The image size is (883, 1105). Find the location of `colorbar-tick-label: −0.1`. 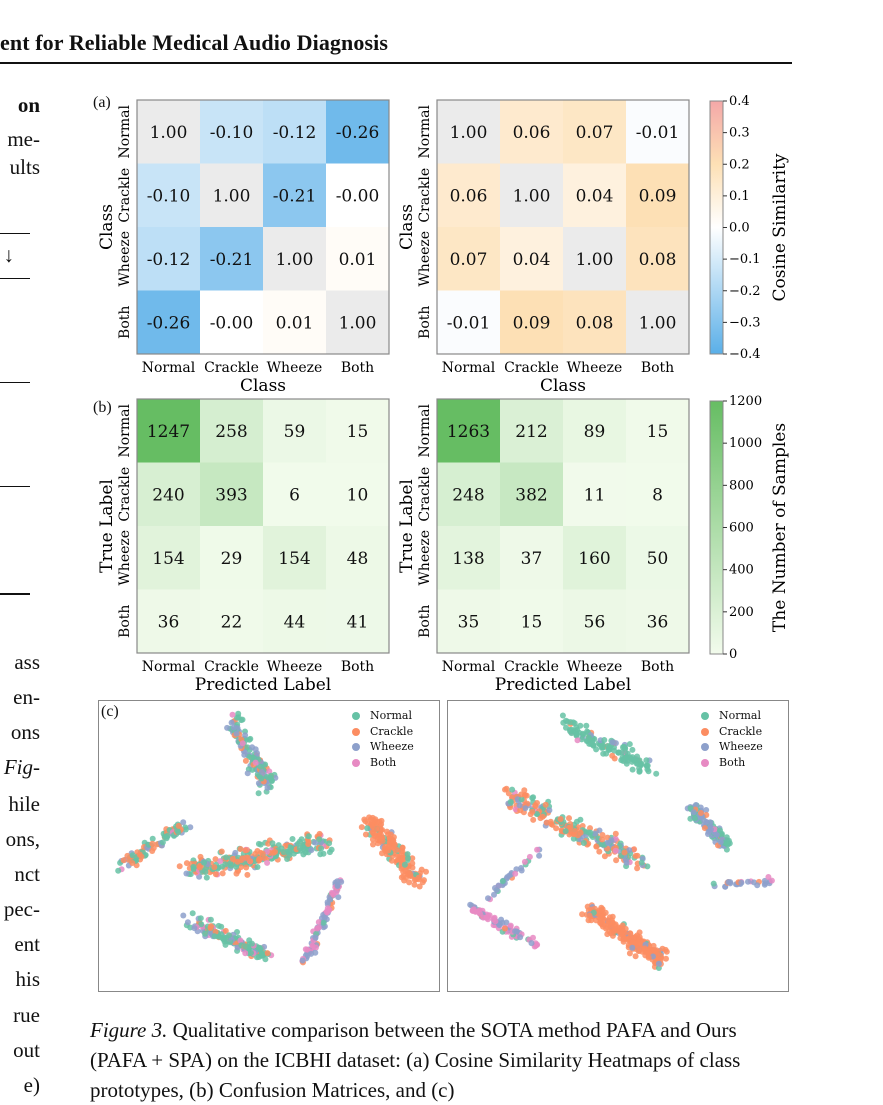

colorbar-tick-label: −0.1 is located at coordinates (745, 259).